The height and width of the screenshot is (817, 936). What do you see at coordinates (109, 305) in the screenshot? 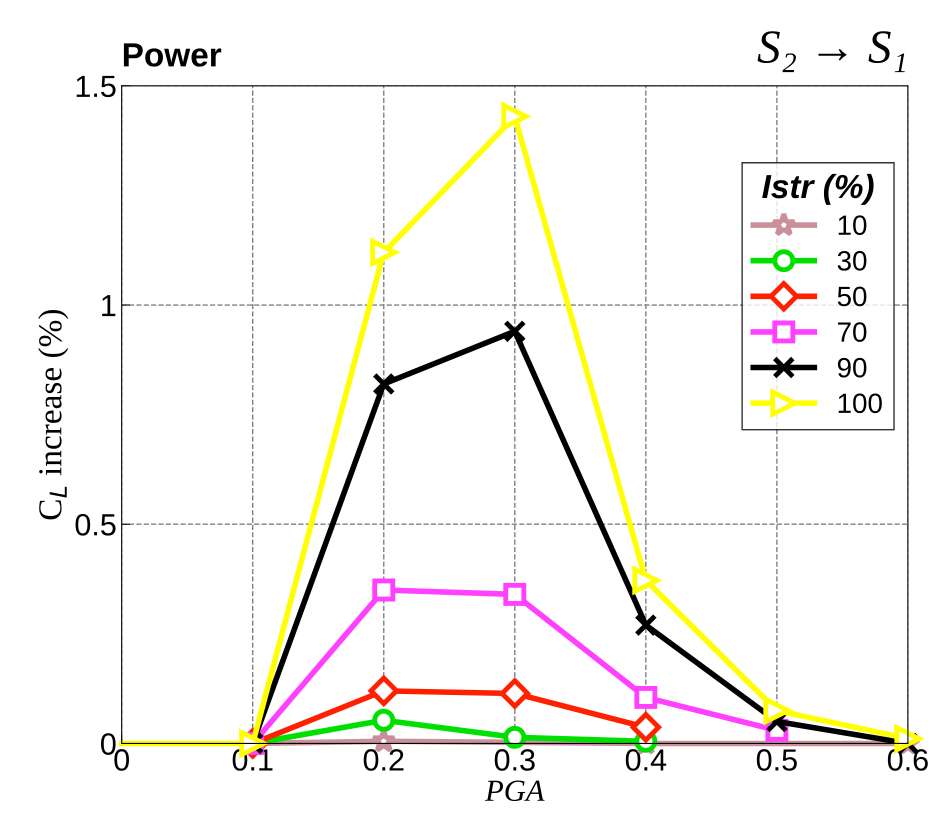
I see `y-tick-label: 1` at bounding box center [109, 305].